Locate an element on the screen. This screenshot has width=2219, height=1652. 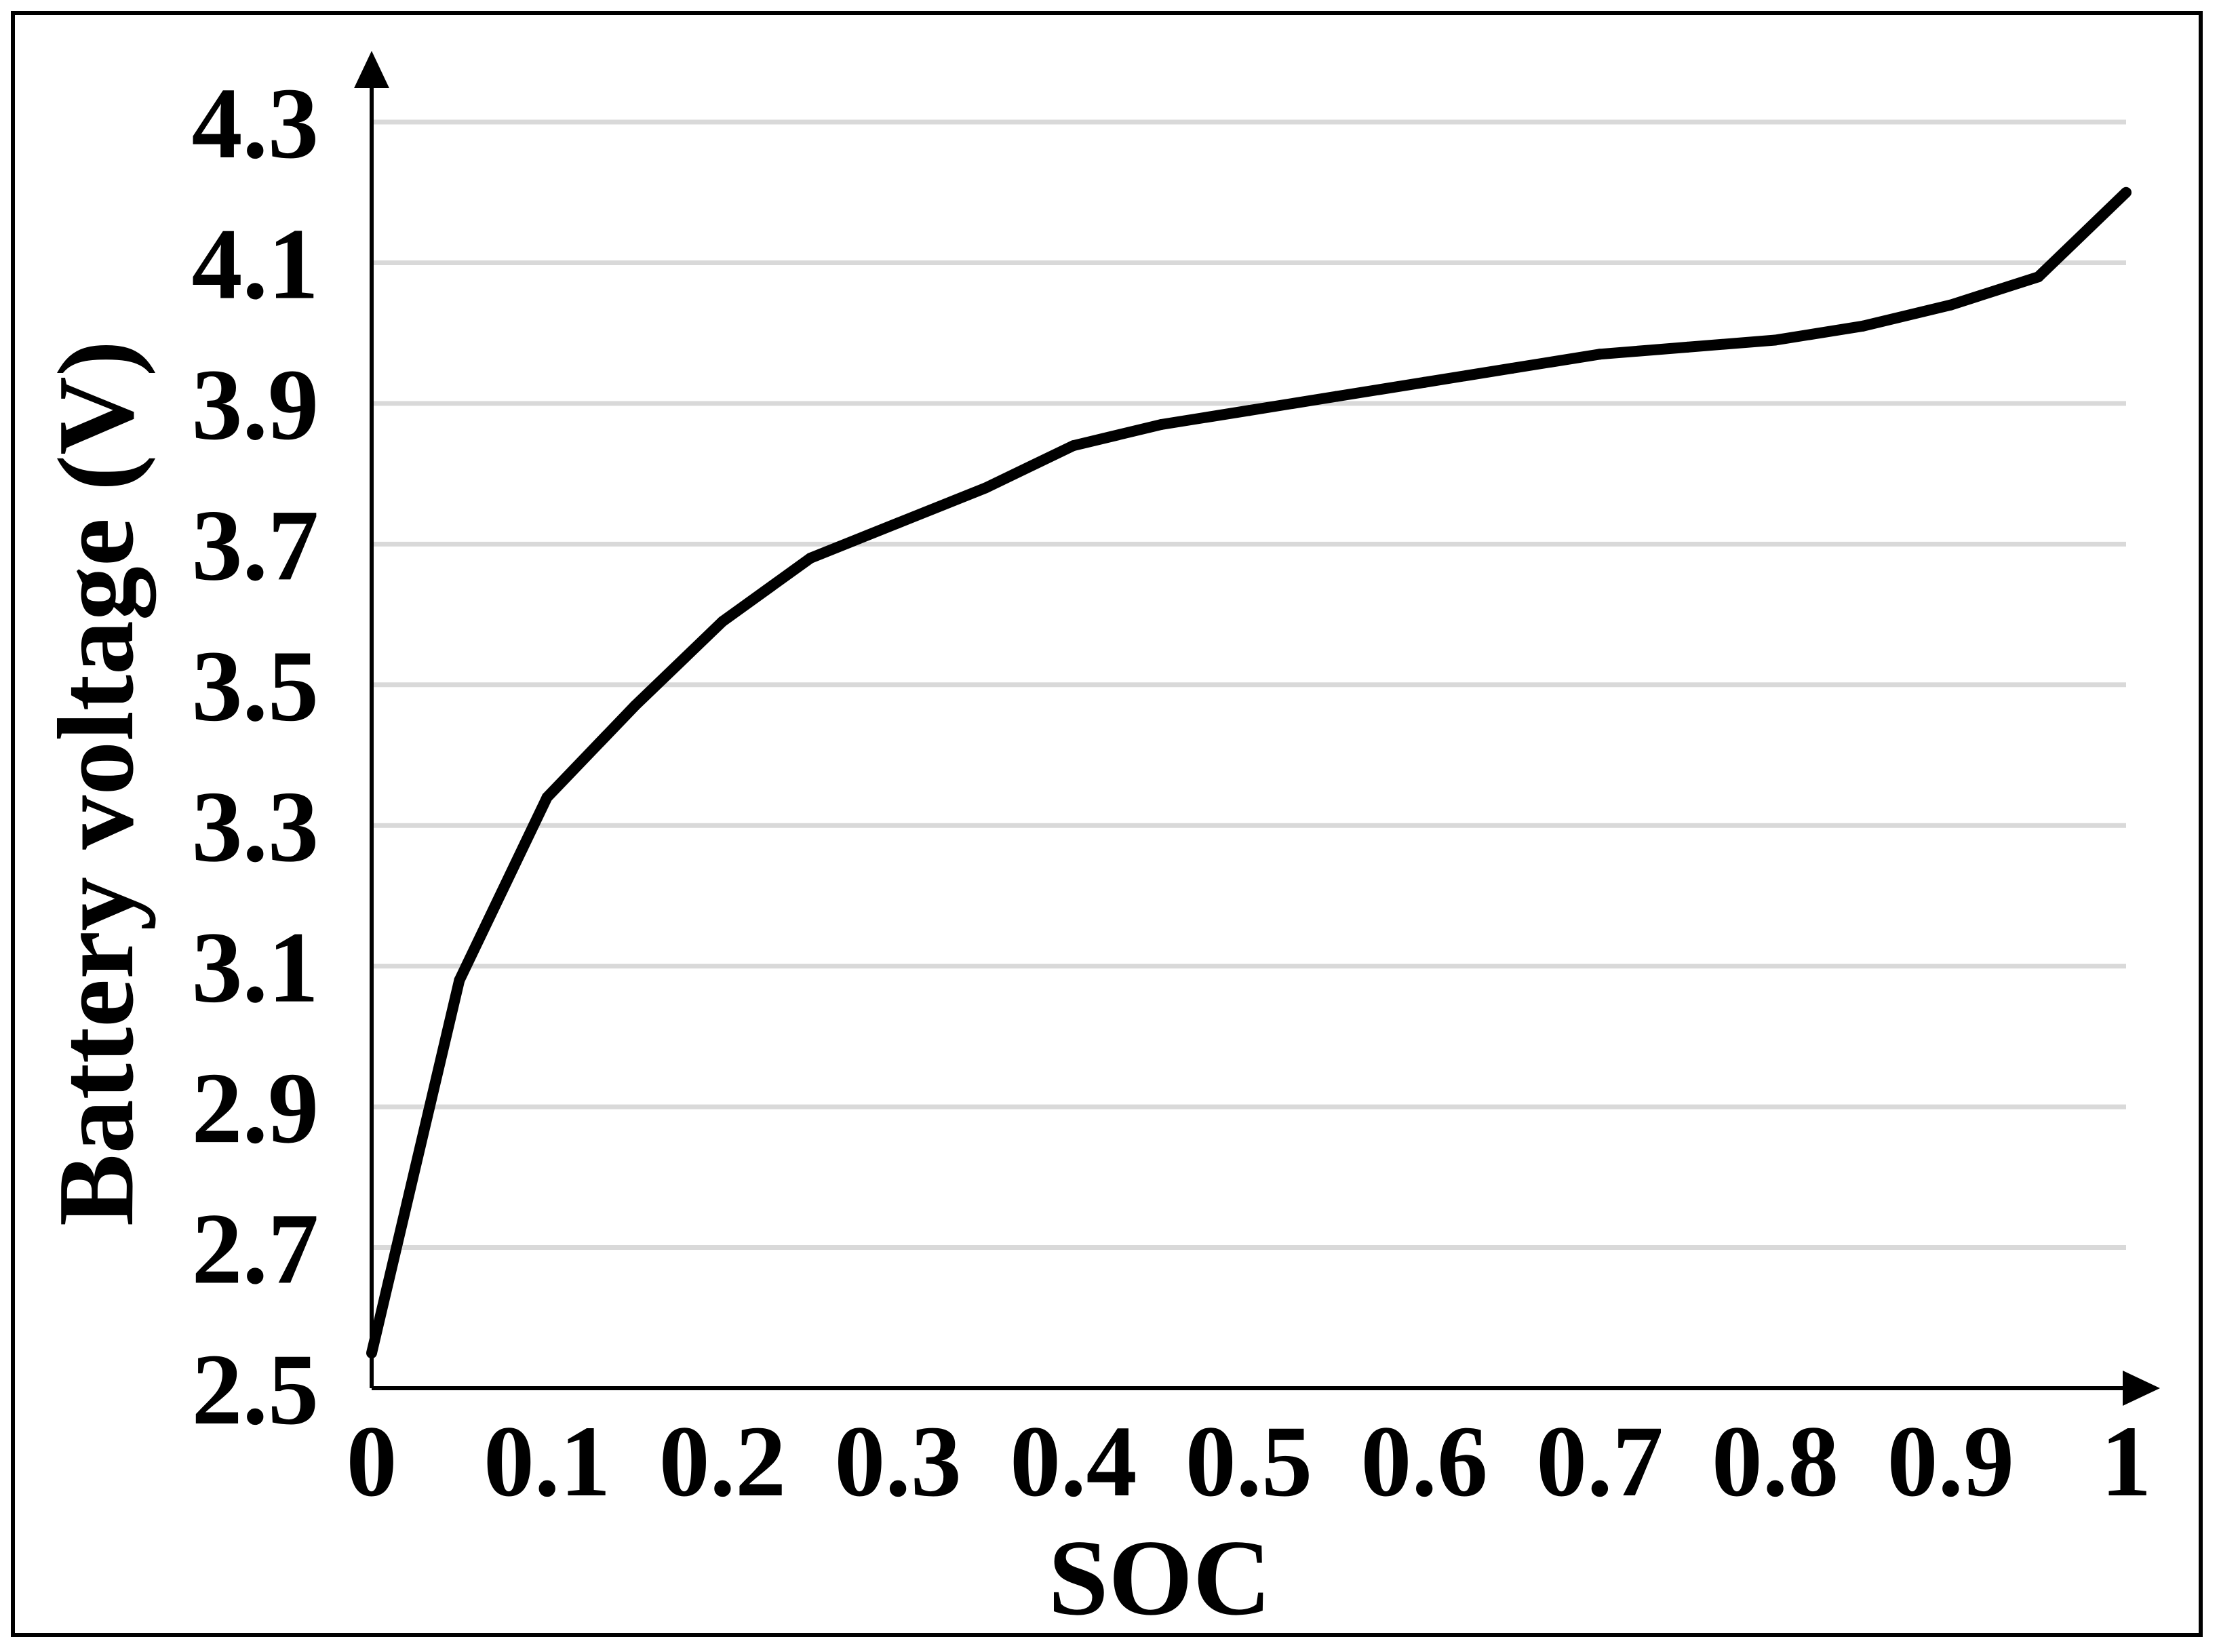
y-tick-label: 4.3 is located at coordinates (255, 123).